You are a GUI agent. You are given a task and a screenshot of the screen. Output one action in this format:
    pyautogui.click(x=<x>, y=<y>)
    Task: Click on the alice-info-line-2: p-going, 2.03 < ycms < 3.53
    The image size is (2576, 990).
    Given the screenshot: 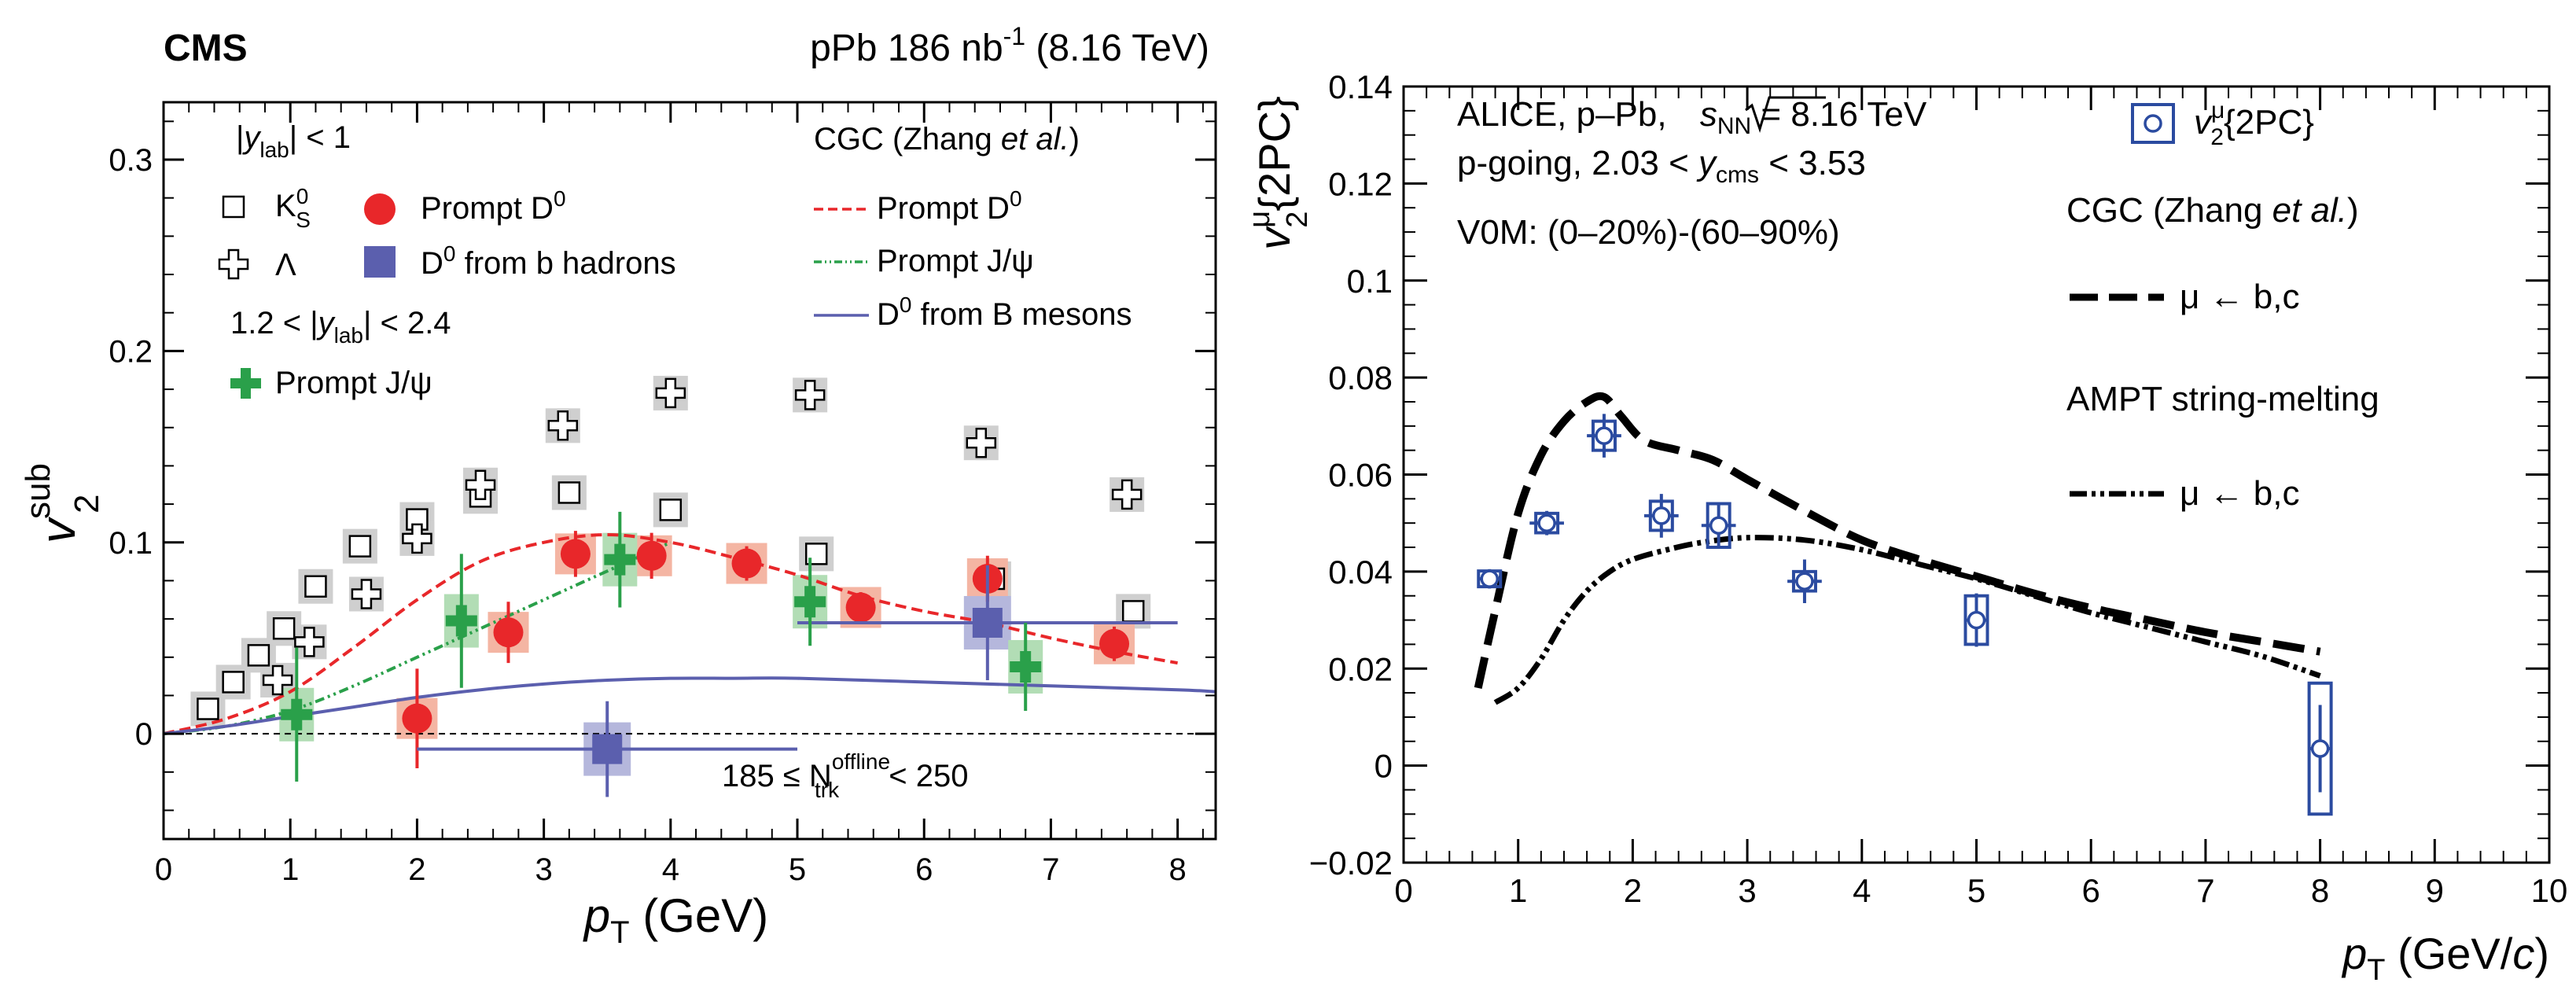 What is the action you would take?
    pyautogui.click(x=1661, y=166)
    